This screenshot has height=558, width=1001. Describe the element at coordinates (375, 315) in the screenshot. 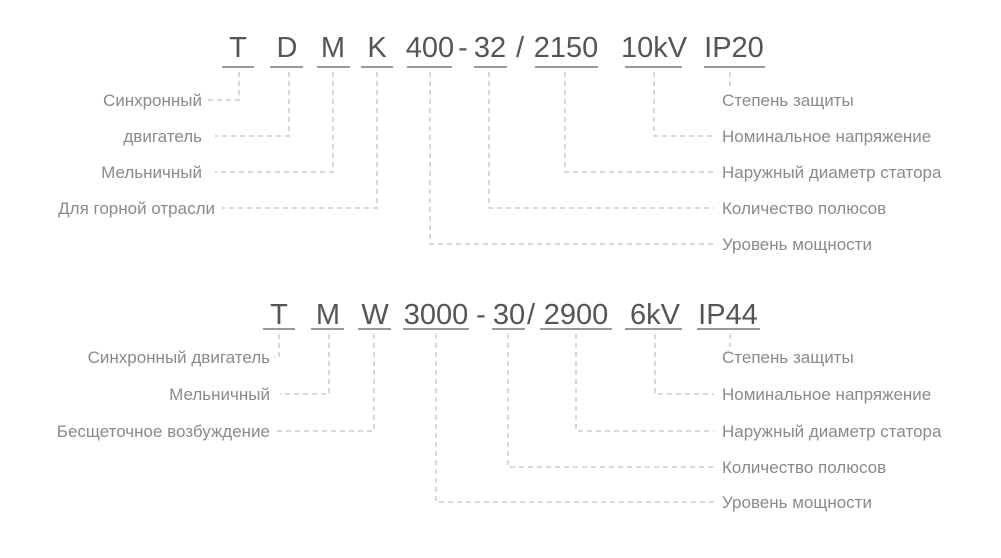

I see `code-segment: W` at that location.